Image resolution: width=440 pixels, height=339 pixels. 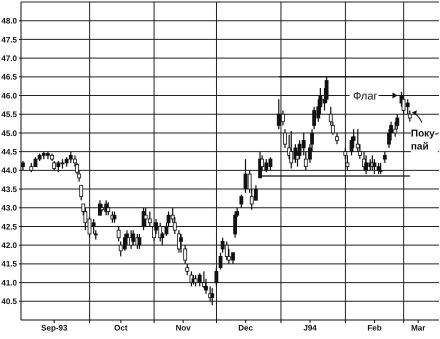 I want to click on y-tick-label: 44.0, so click(x=9, y=171).